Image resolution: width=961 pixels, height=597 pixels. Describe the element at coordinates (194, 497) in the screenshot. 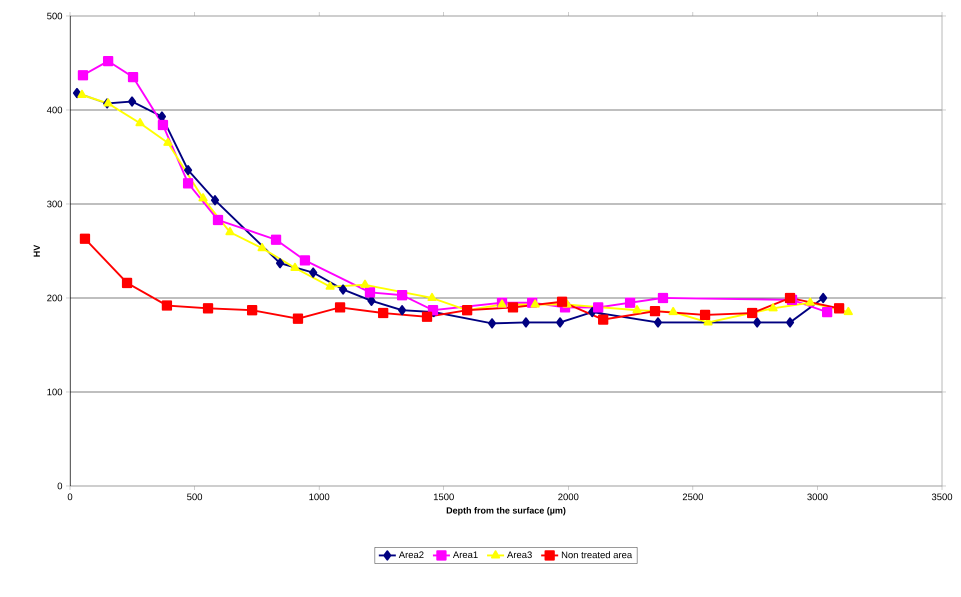

I see `x-tick-label: 500` at that location.